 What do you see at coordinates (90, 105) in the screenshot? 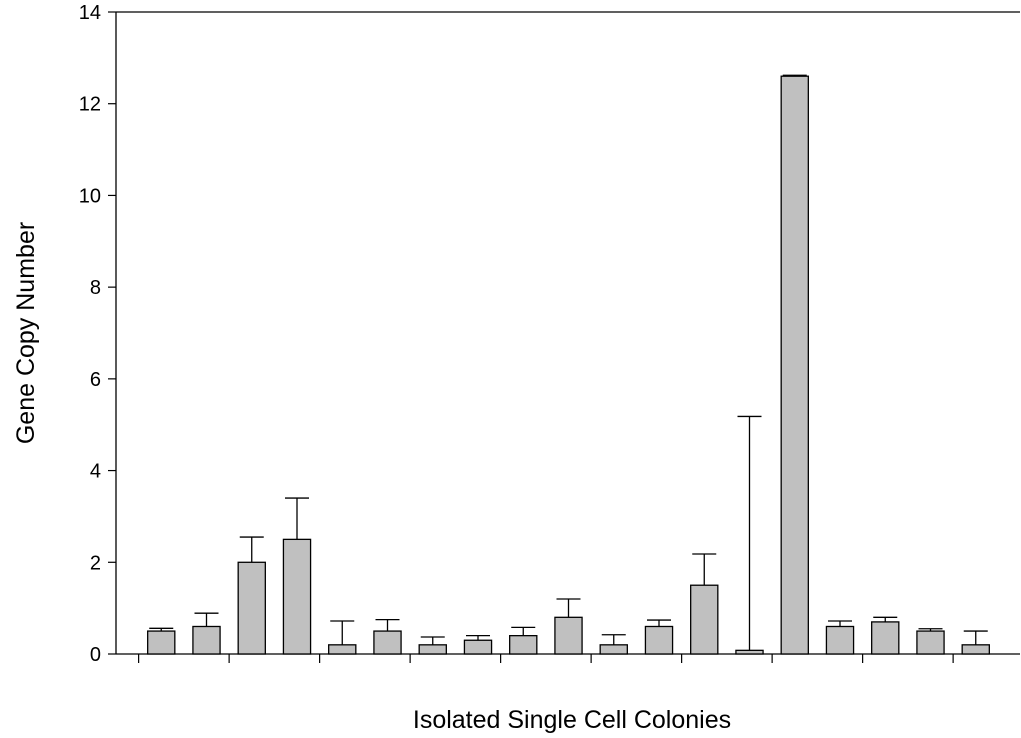
I see `y-tick-label: 12` at bounding box center [90, 105].